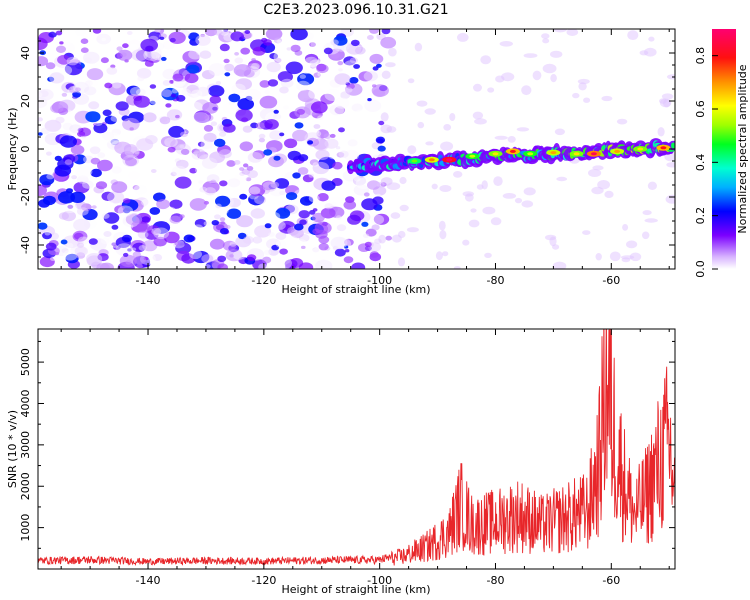 The image size is (750, 600). Describe the element at coordinates (12, 449) in the screenshot. I see `snr-ylabel: SNR (10 * v/v)` at that location.